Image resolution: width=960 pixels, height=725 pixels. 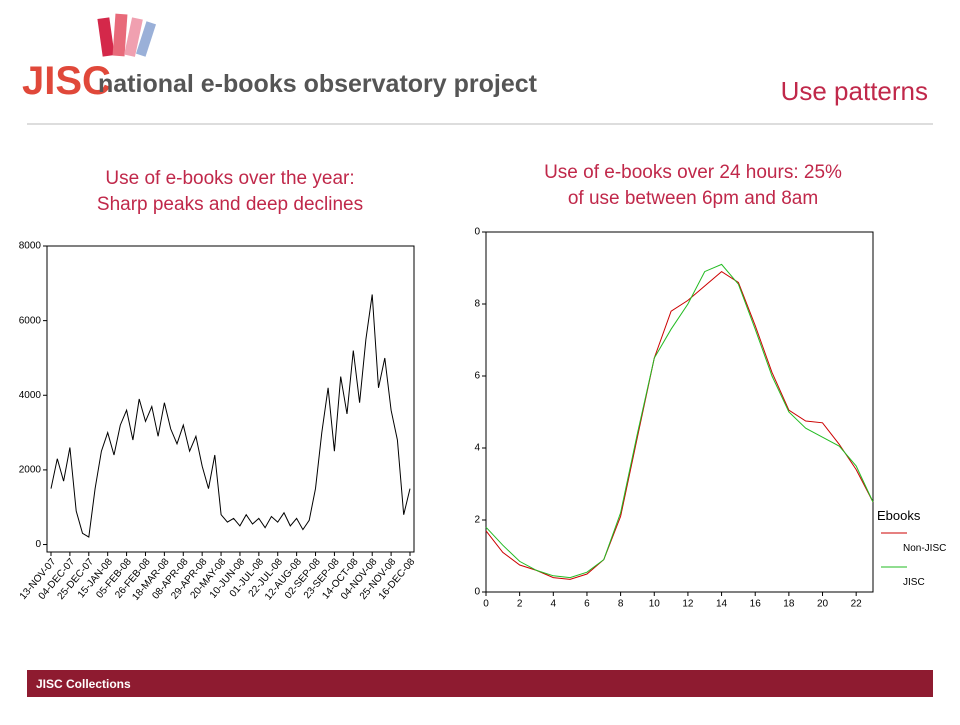 What do you see at coordinates (655, 604) in the screenshot?
I see `x-tick-label: 10` at bounding box center [655, 604].